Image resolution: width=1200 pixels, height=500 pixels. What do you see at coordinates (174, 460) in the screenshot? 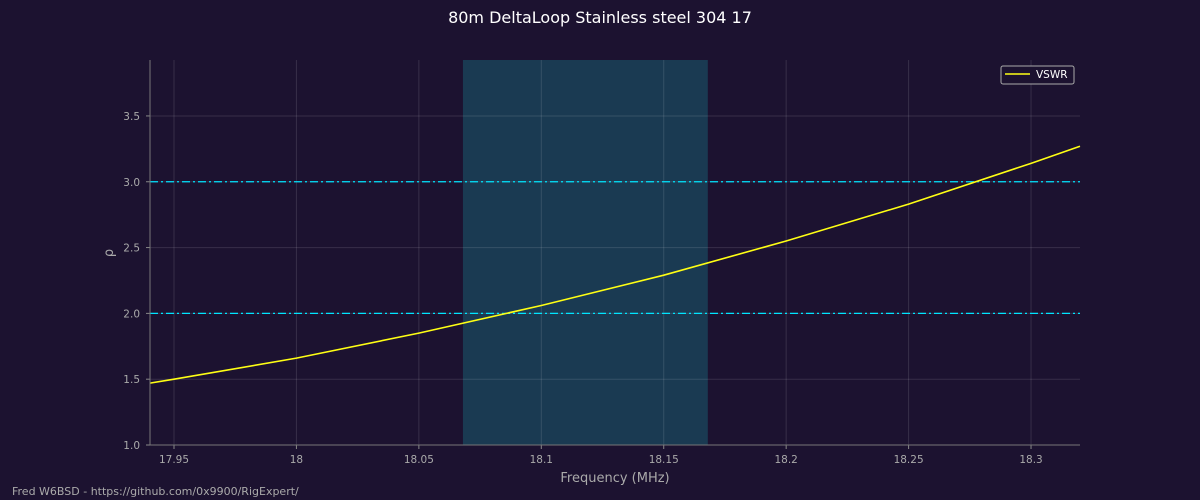
I see `x-tick-label: 17.95` at bounding box center [174, 460].